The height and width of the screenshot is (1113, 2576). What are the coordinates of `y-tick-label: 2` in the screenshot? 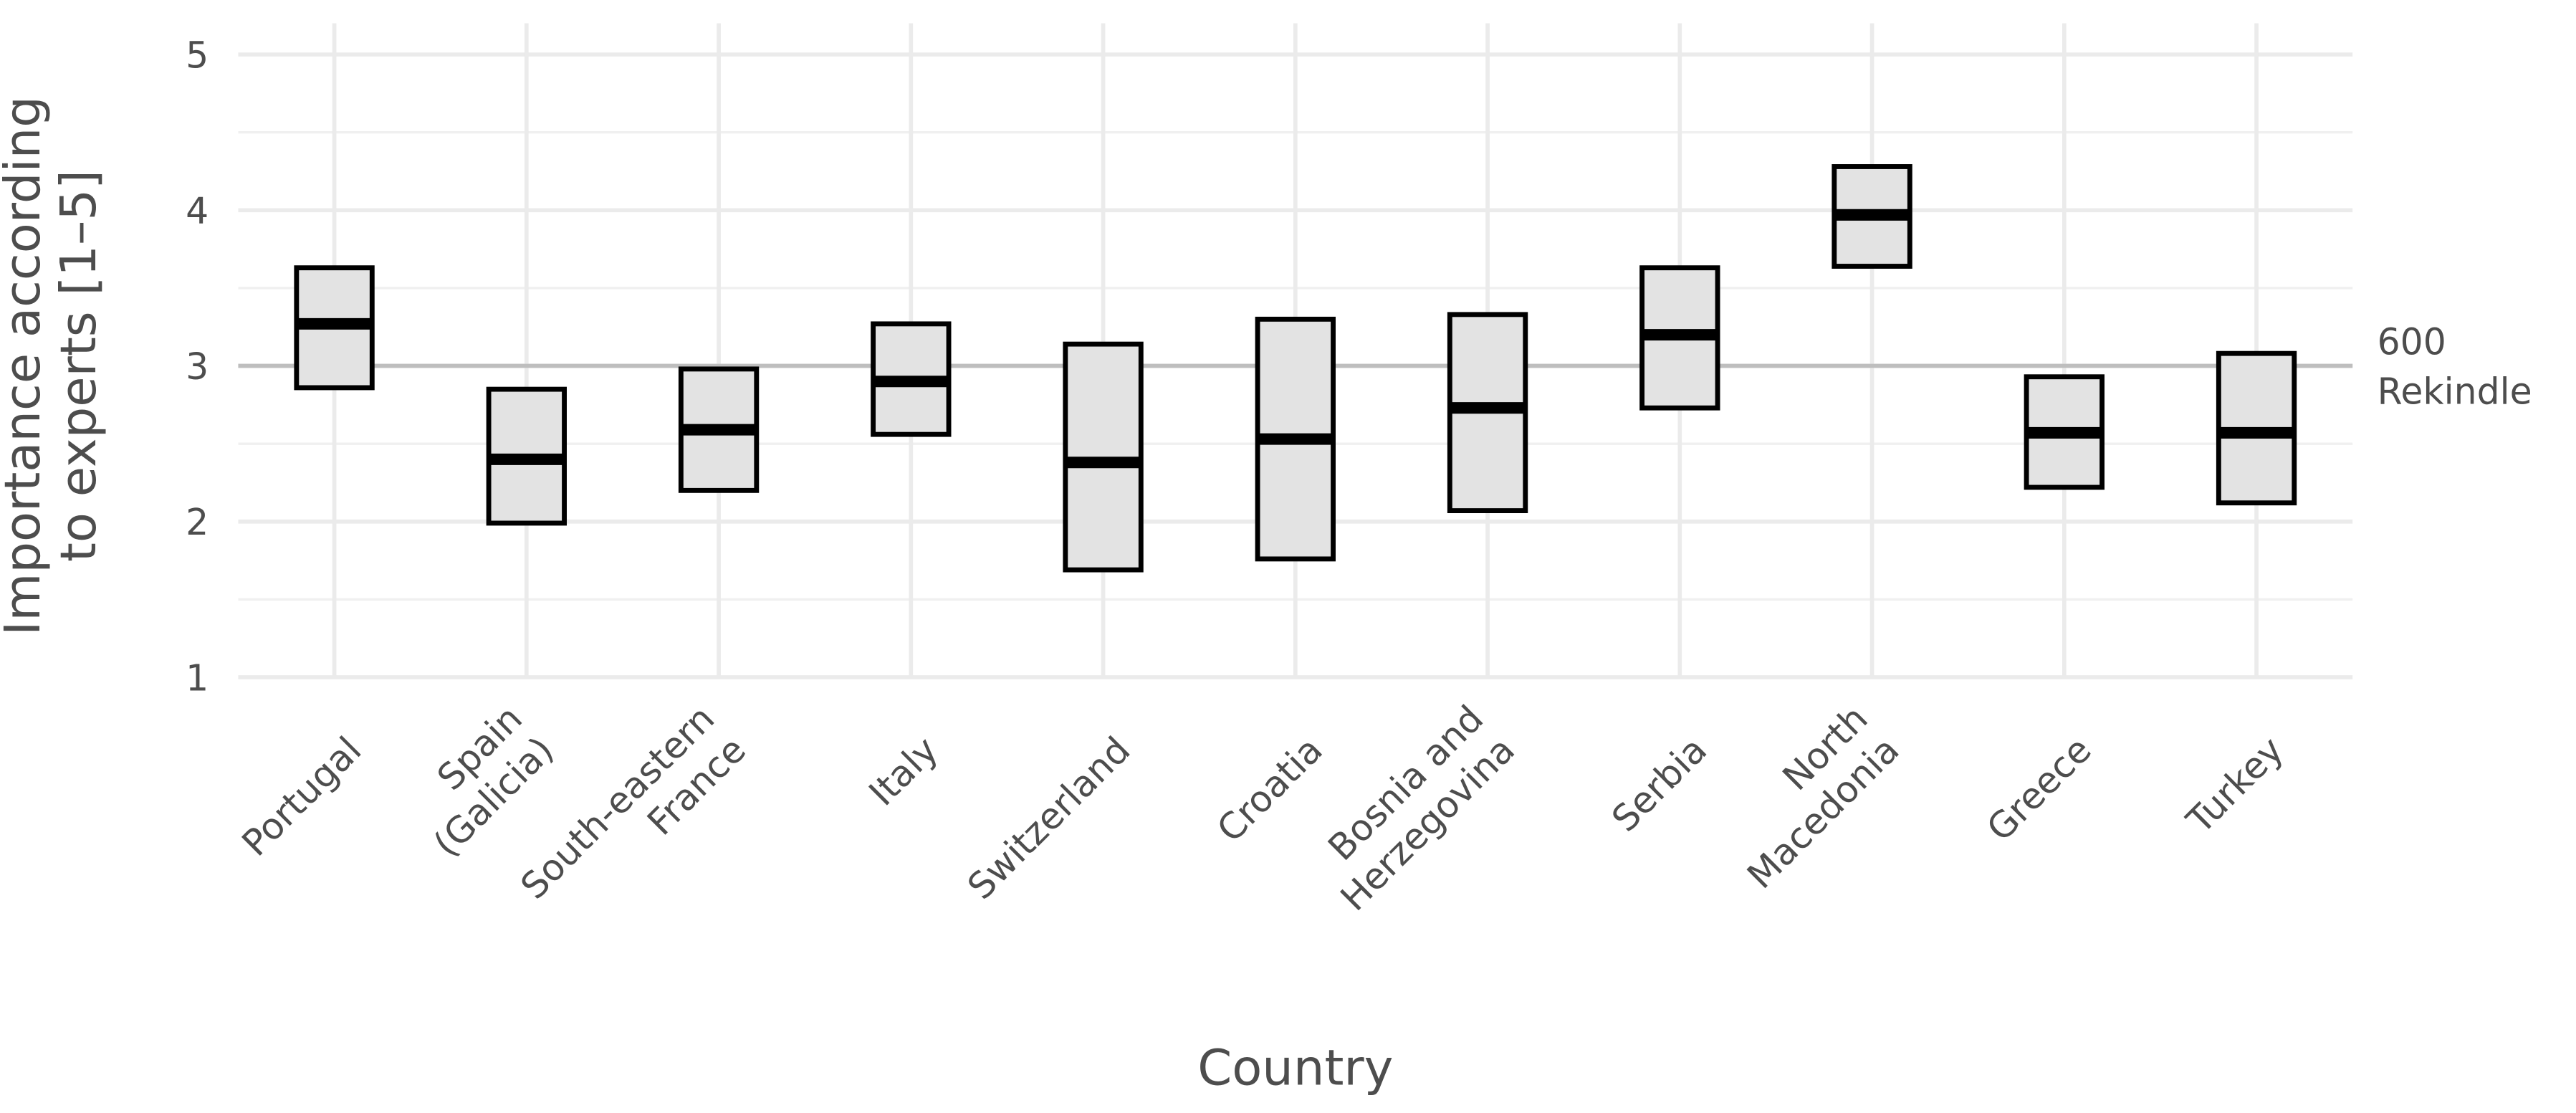 It's located at (197, 522).